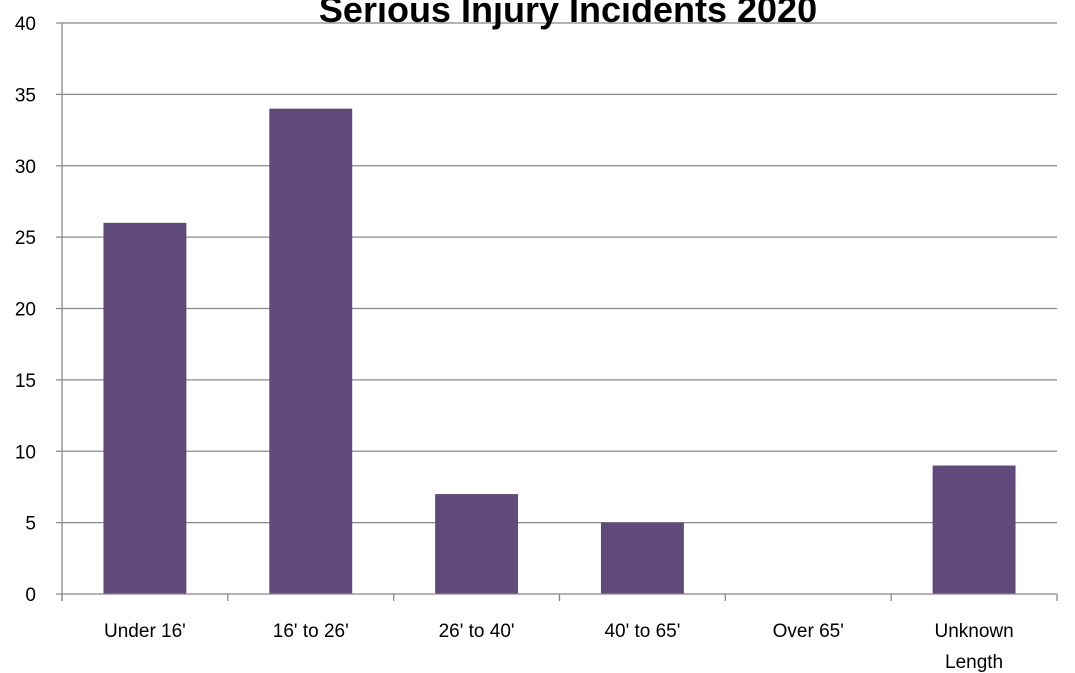 The image size is (1075, 673). I want to click on y-tick-label: 10, so click(25, 452).